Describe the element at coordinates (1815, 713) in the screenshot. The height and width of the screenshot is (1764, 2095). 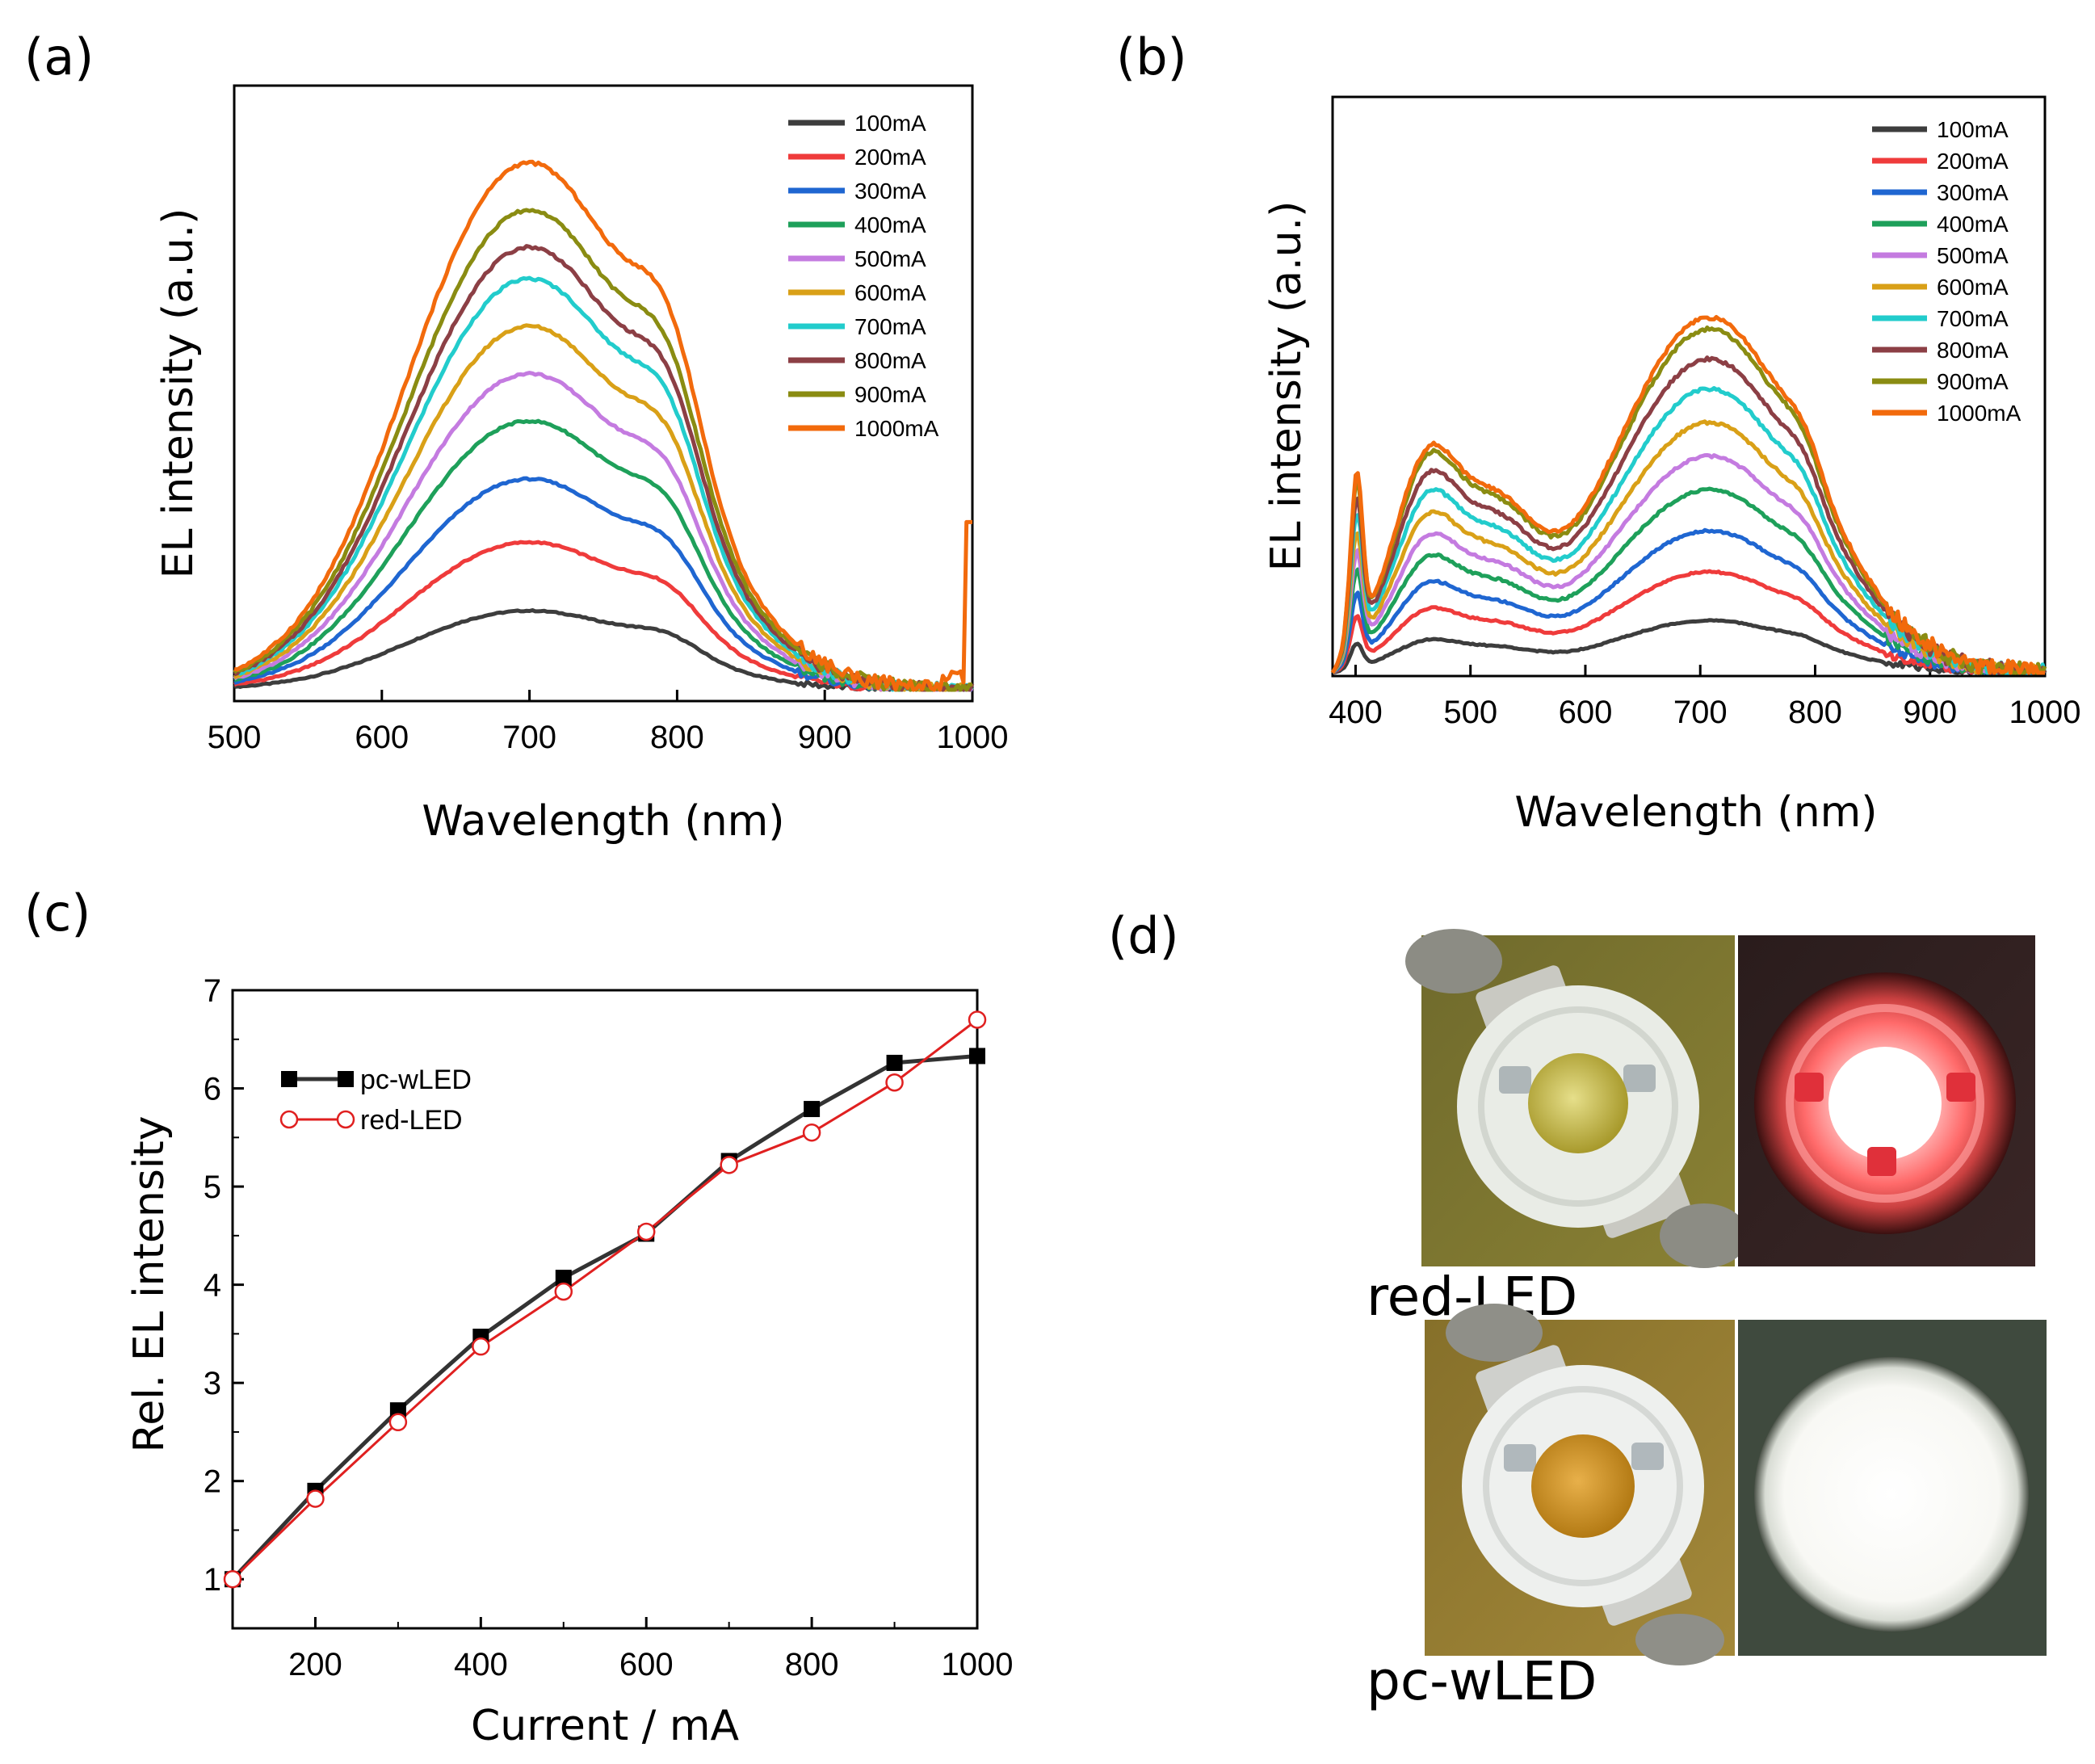
I see `panel-b-x-tick-label: 800` at that location.